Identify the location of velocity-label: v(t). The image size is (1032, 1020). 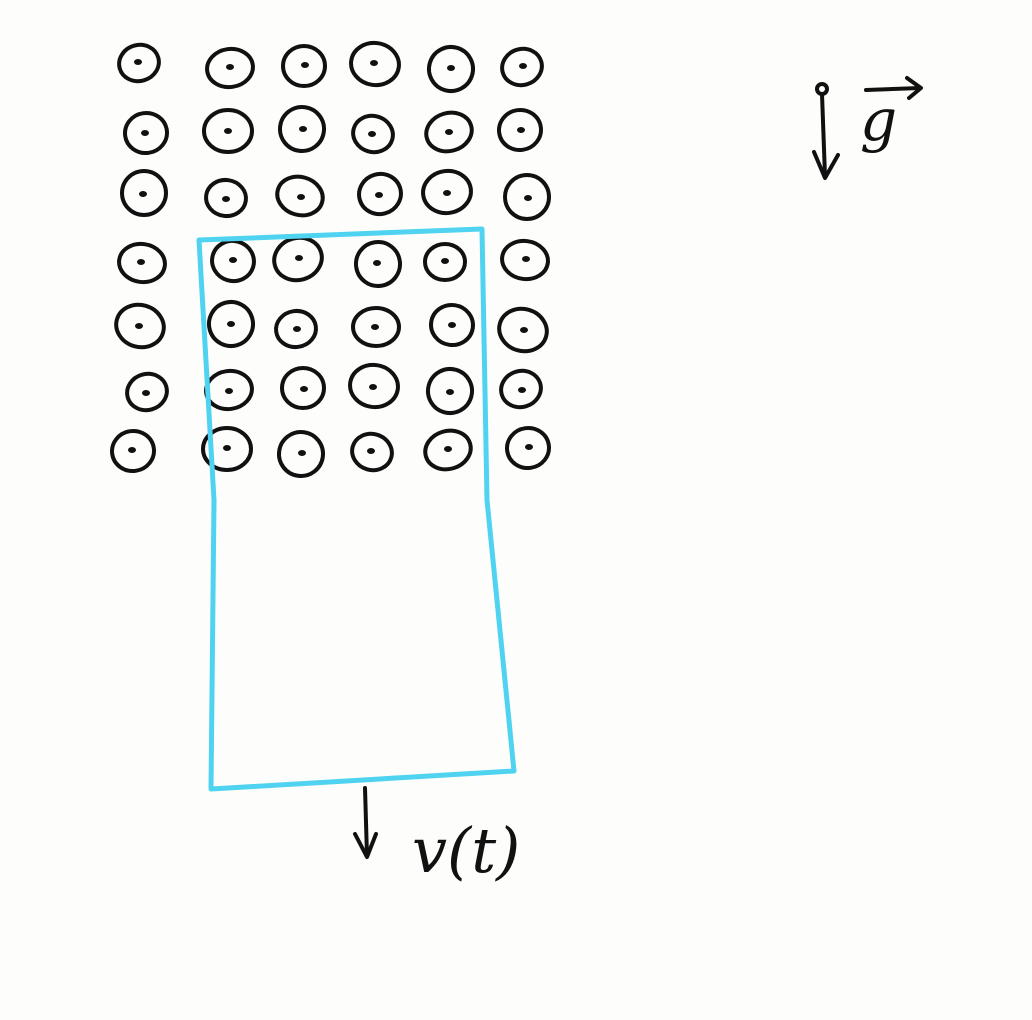
(466, 850).